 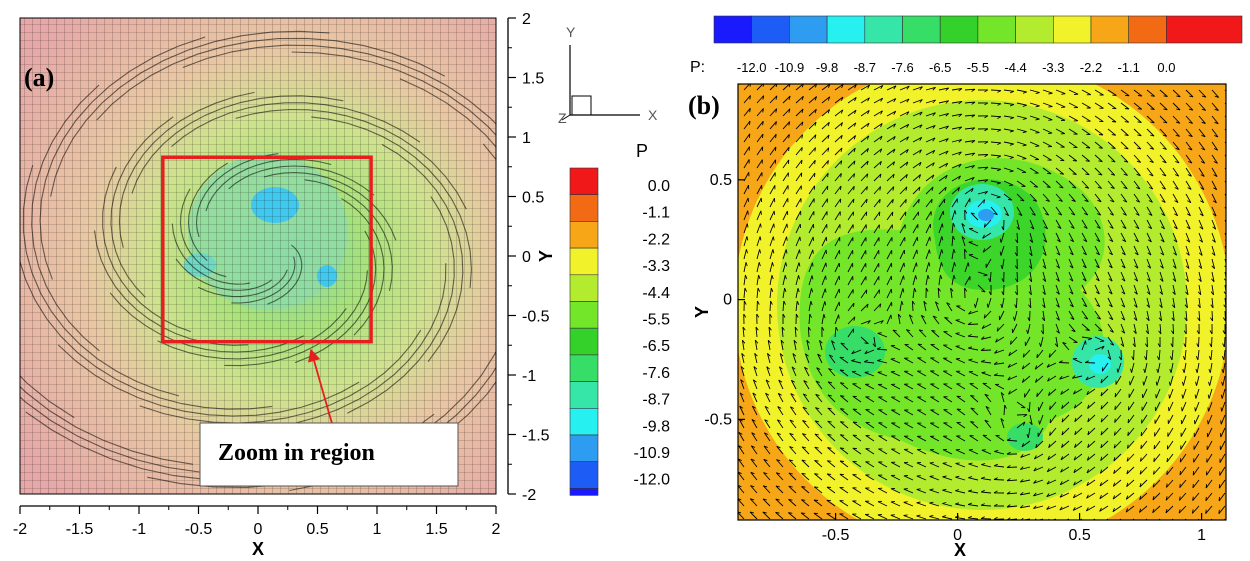 What do you see at coordinates (199, 529) in the screenshot?
I see `x-tick-label: -0.5` at bounding box center [199, 529].